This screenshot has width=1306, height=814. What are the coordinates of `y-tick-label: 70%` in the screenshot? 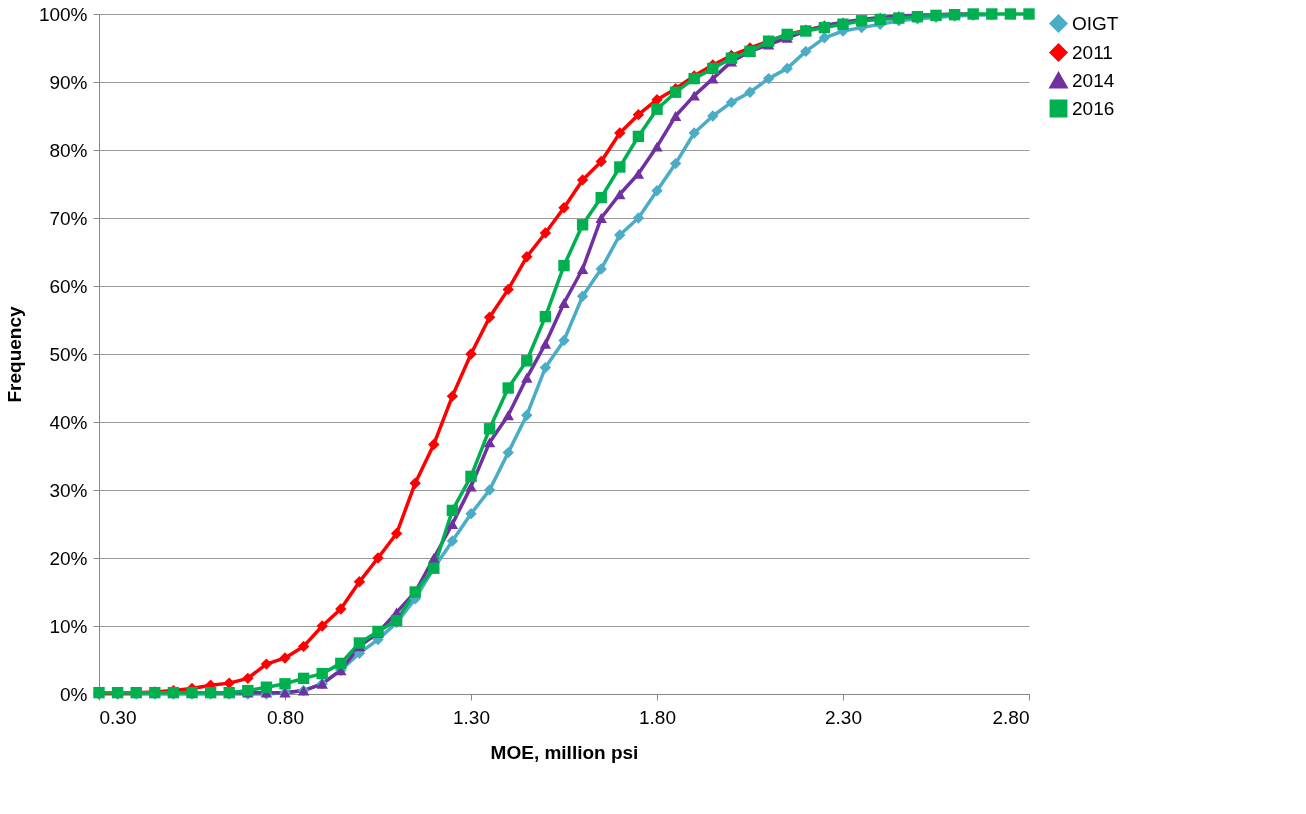 It's located at (68, 218).